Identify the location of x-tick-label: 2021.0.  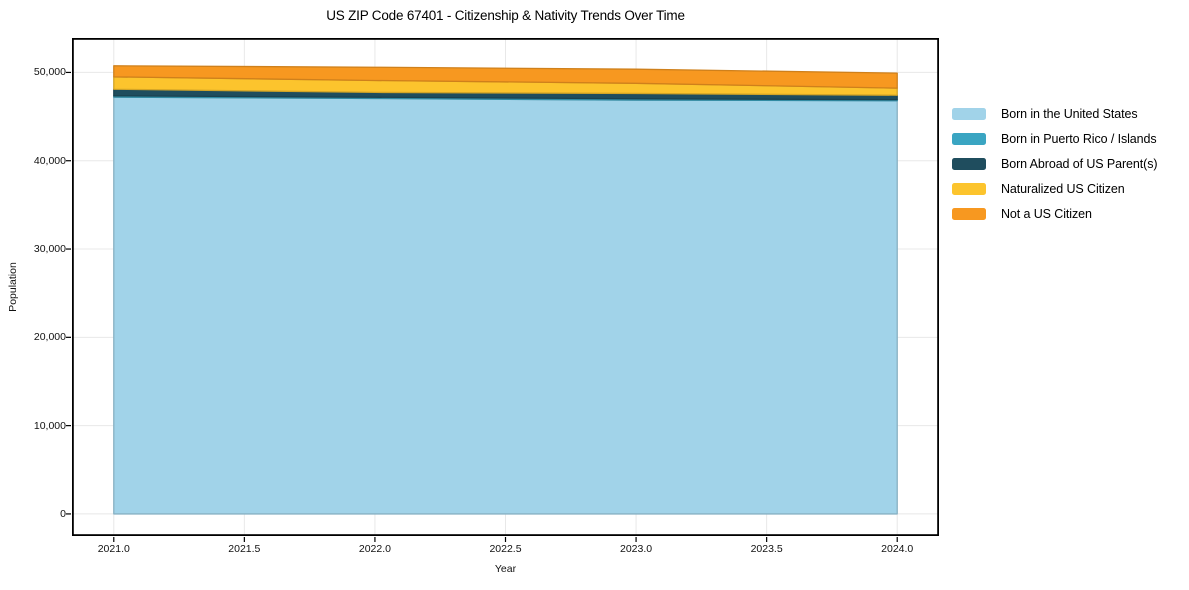
(113, 549).